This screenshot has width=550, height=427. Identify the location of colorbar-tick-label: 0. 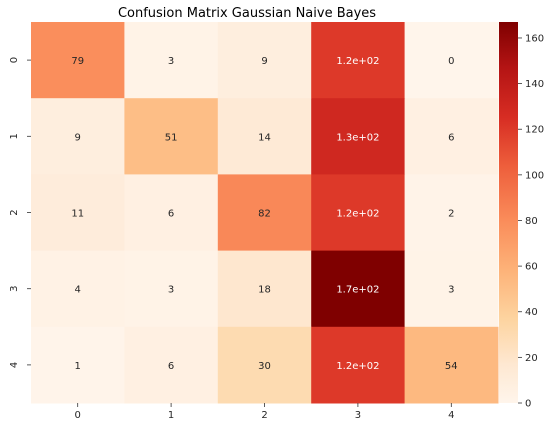
(528, 404).